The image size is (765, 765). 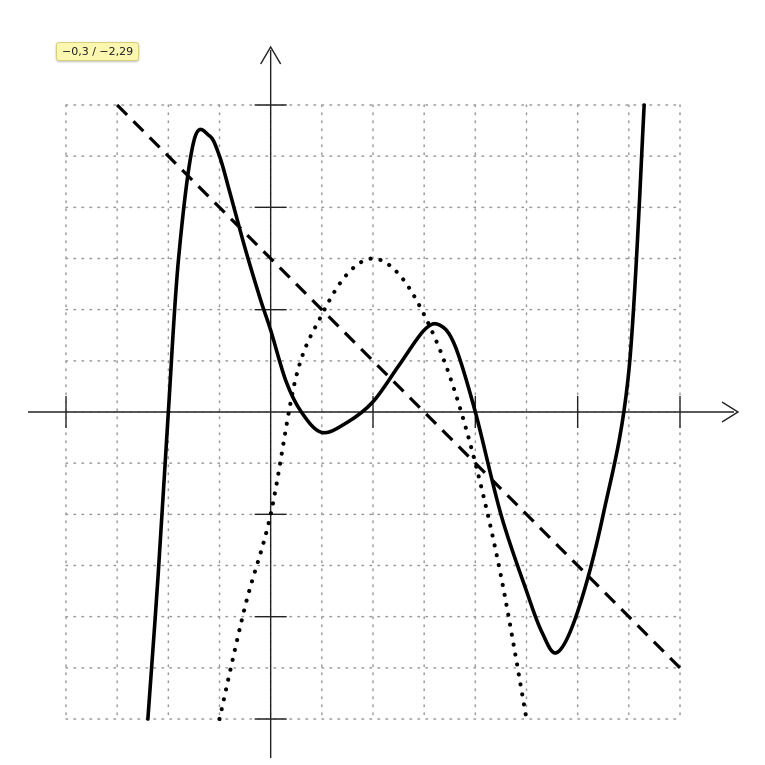 I want to click on x-axis-arrow-icon, so click(x=730, y=412).